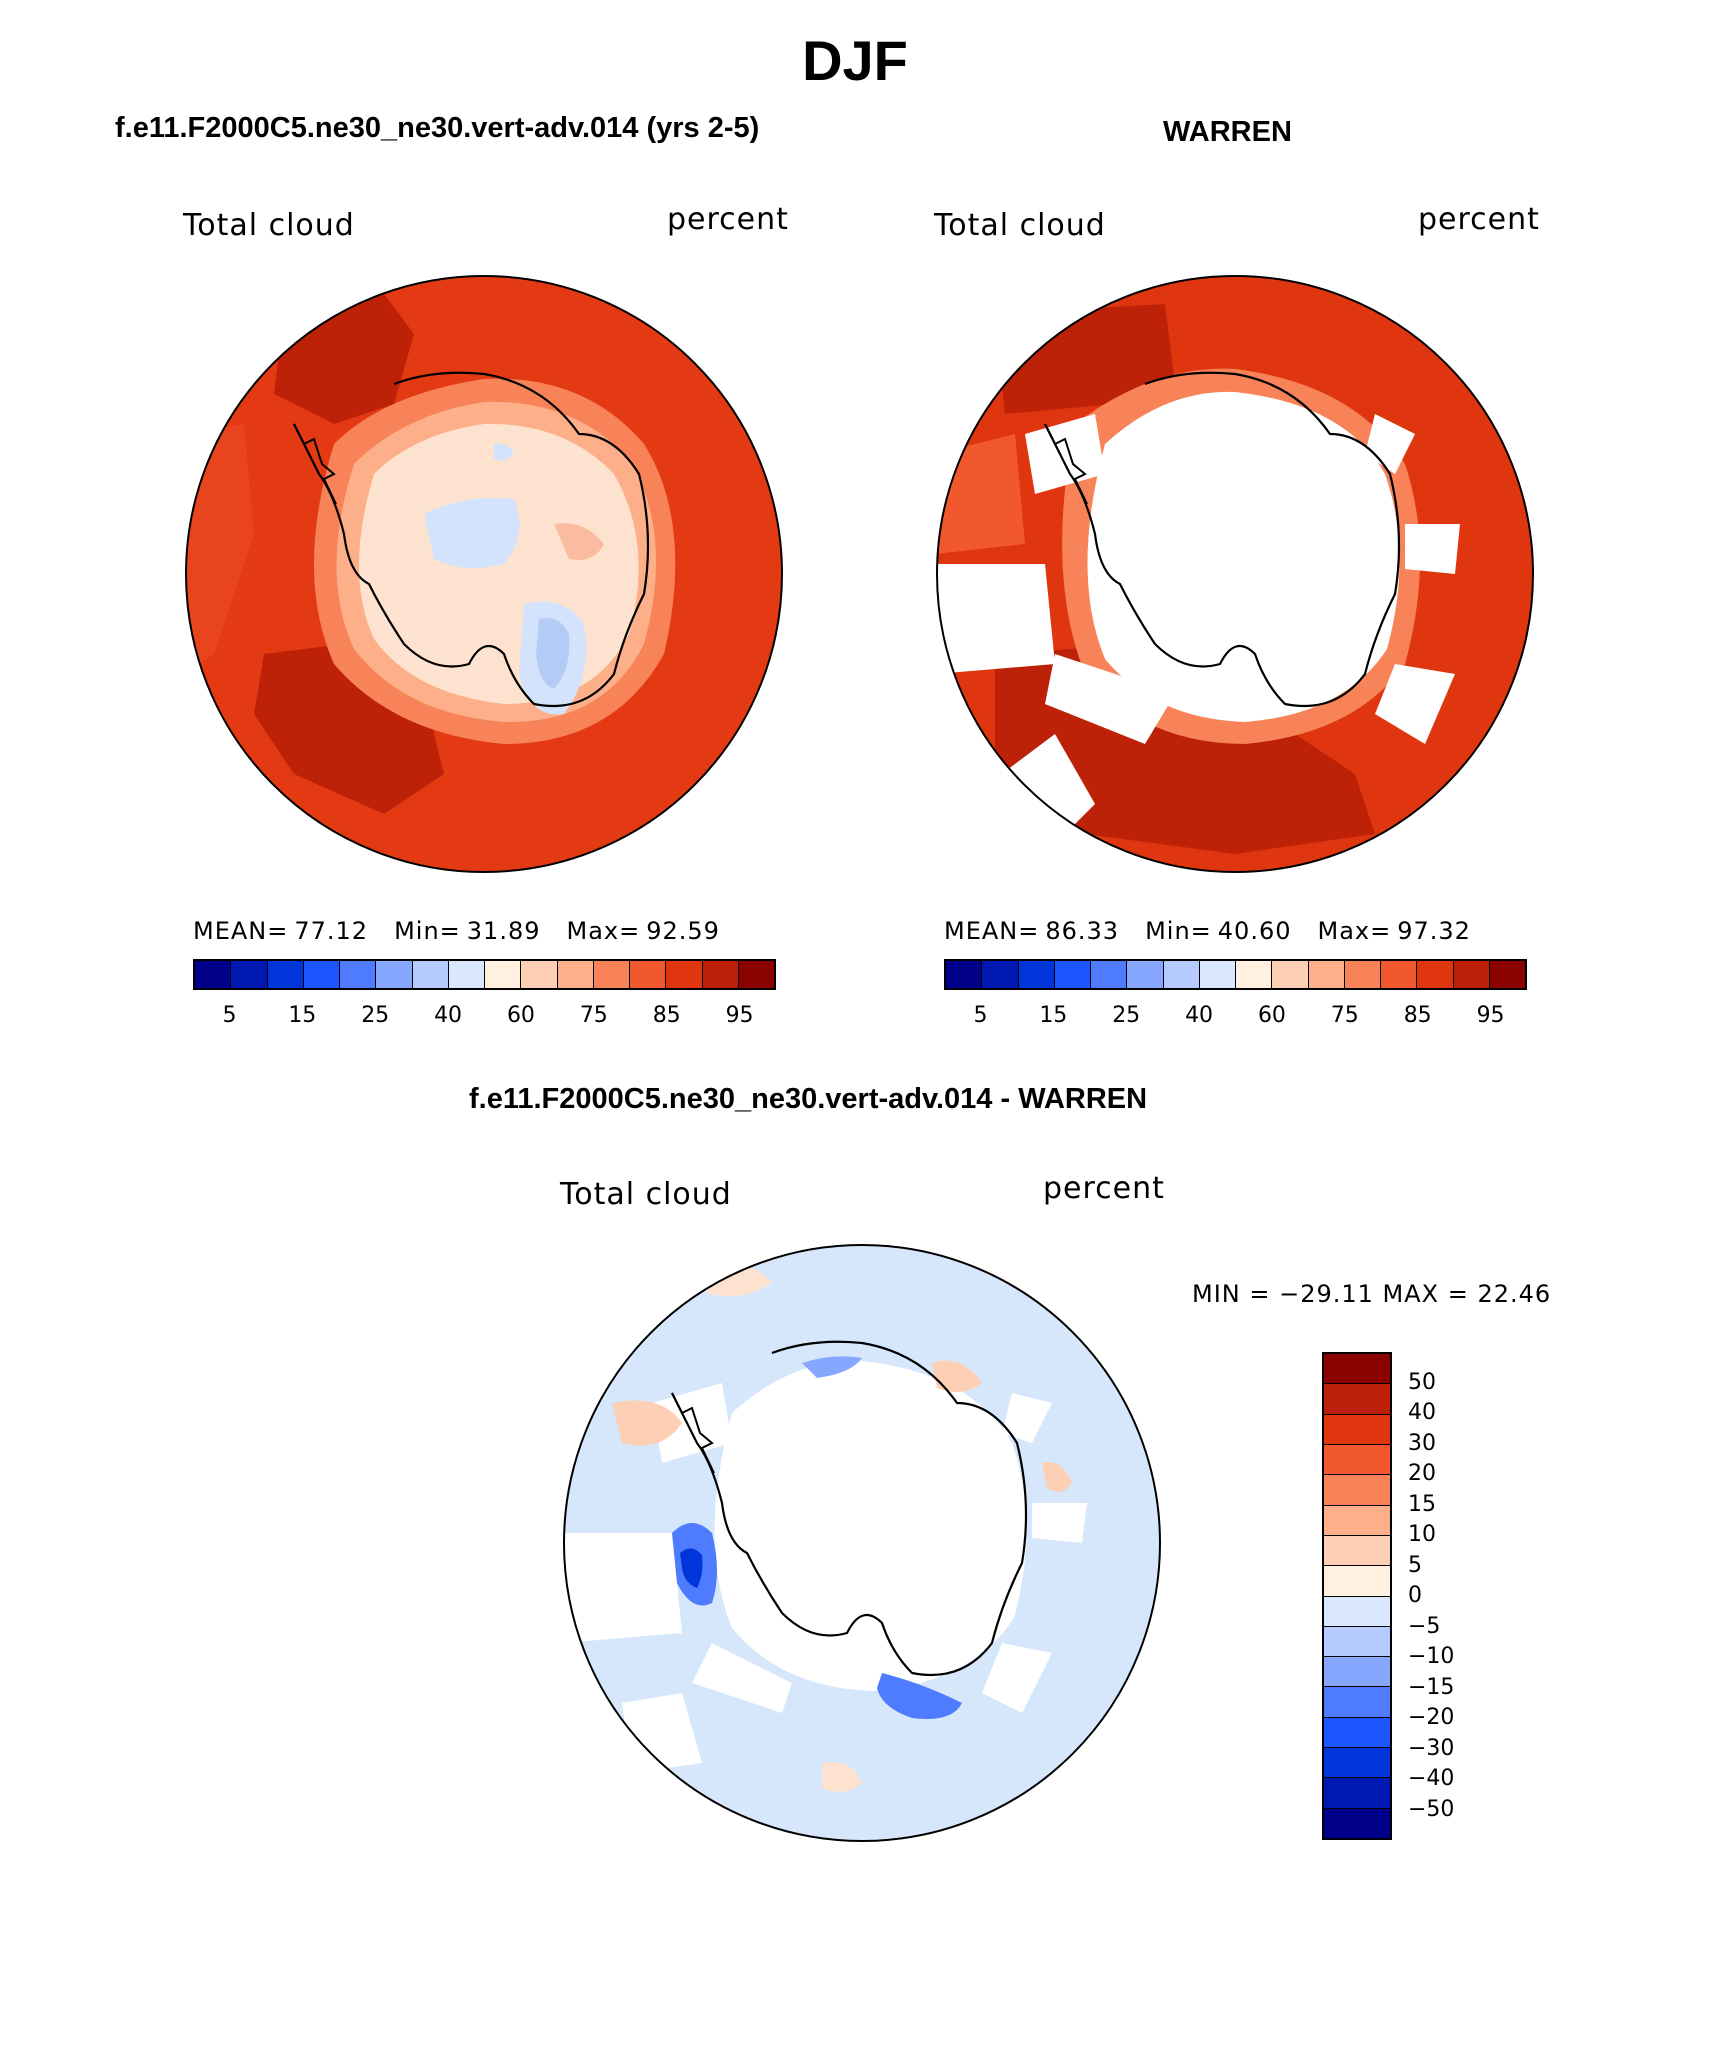 Image resolution: width=1710 pixels, height=2061 pixels. I want to click on model-max-value: 92.59, so click(683, 931).